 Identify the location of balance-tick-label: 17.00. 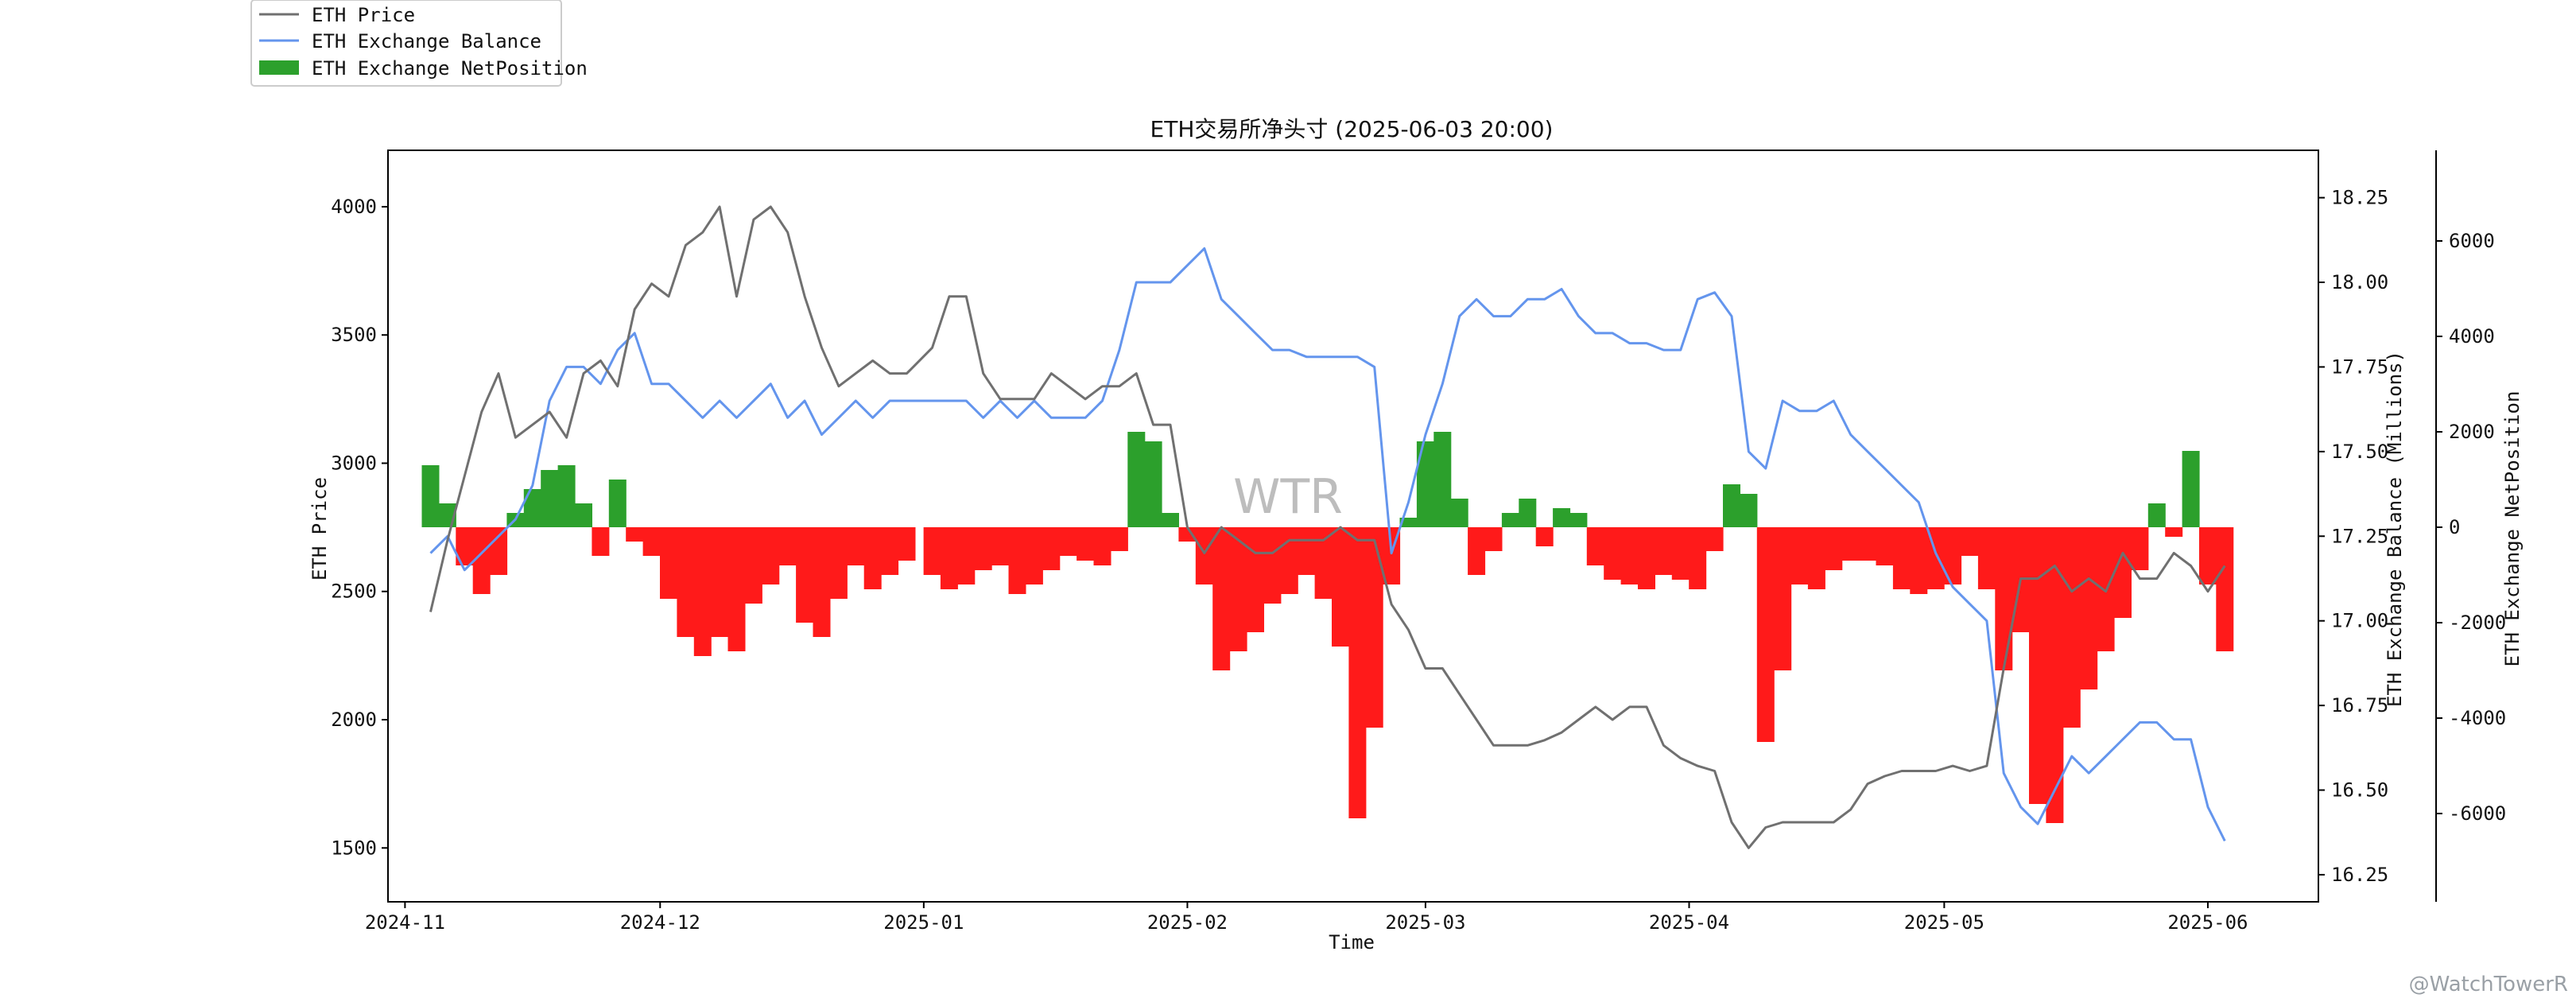
(2359, 621).